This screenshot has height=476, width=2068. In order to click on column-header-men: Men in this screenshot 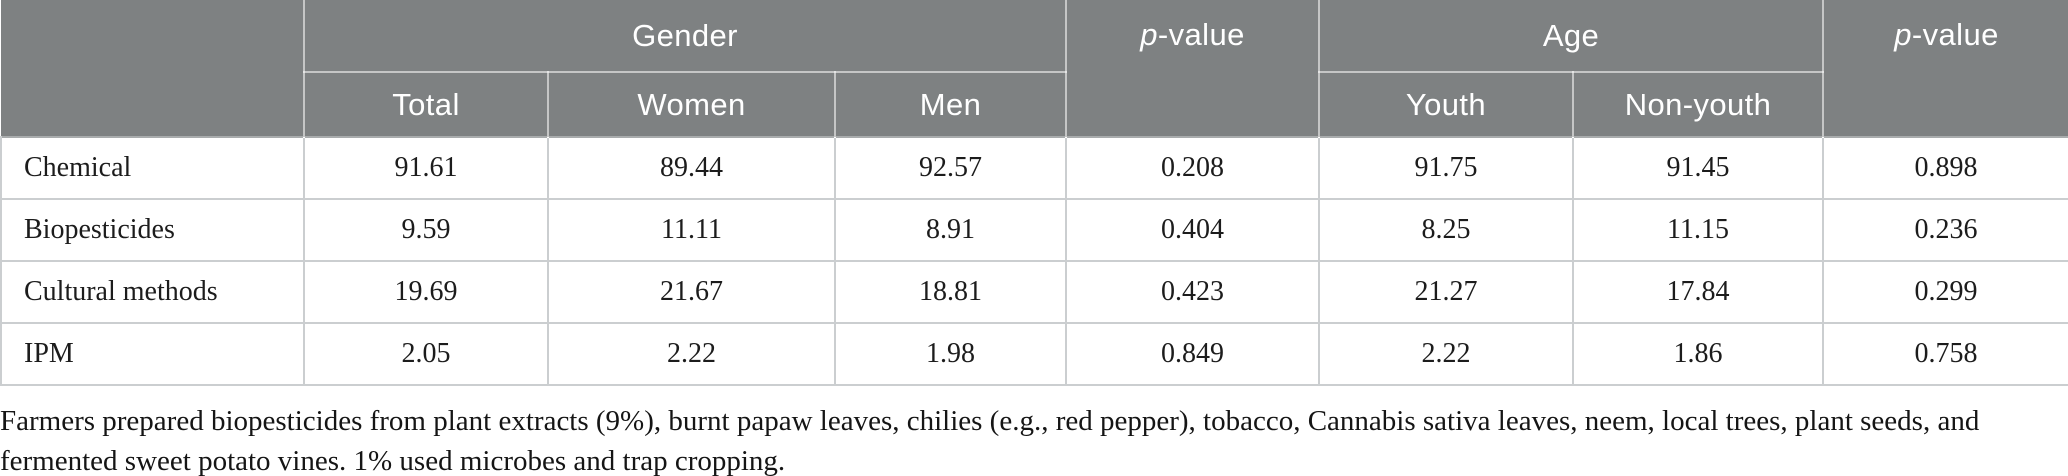, I will do `click(951, 104)`.